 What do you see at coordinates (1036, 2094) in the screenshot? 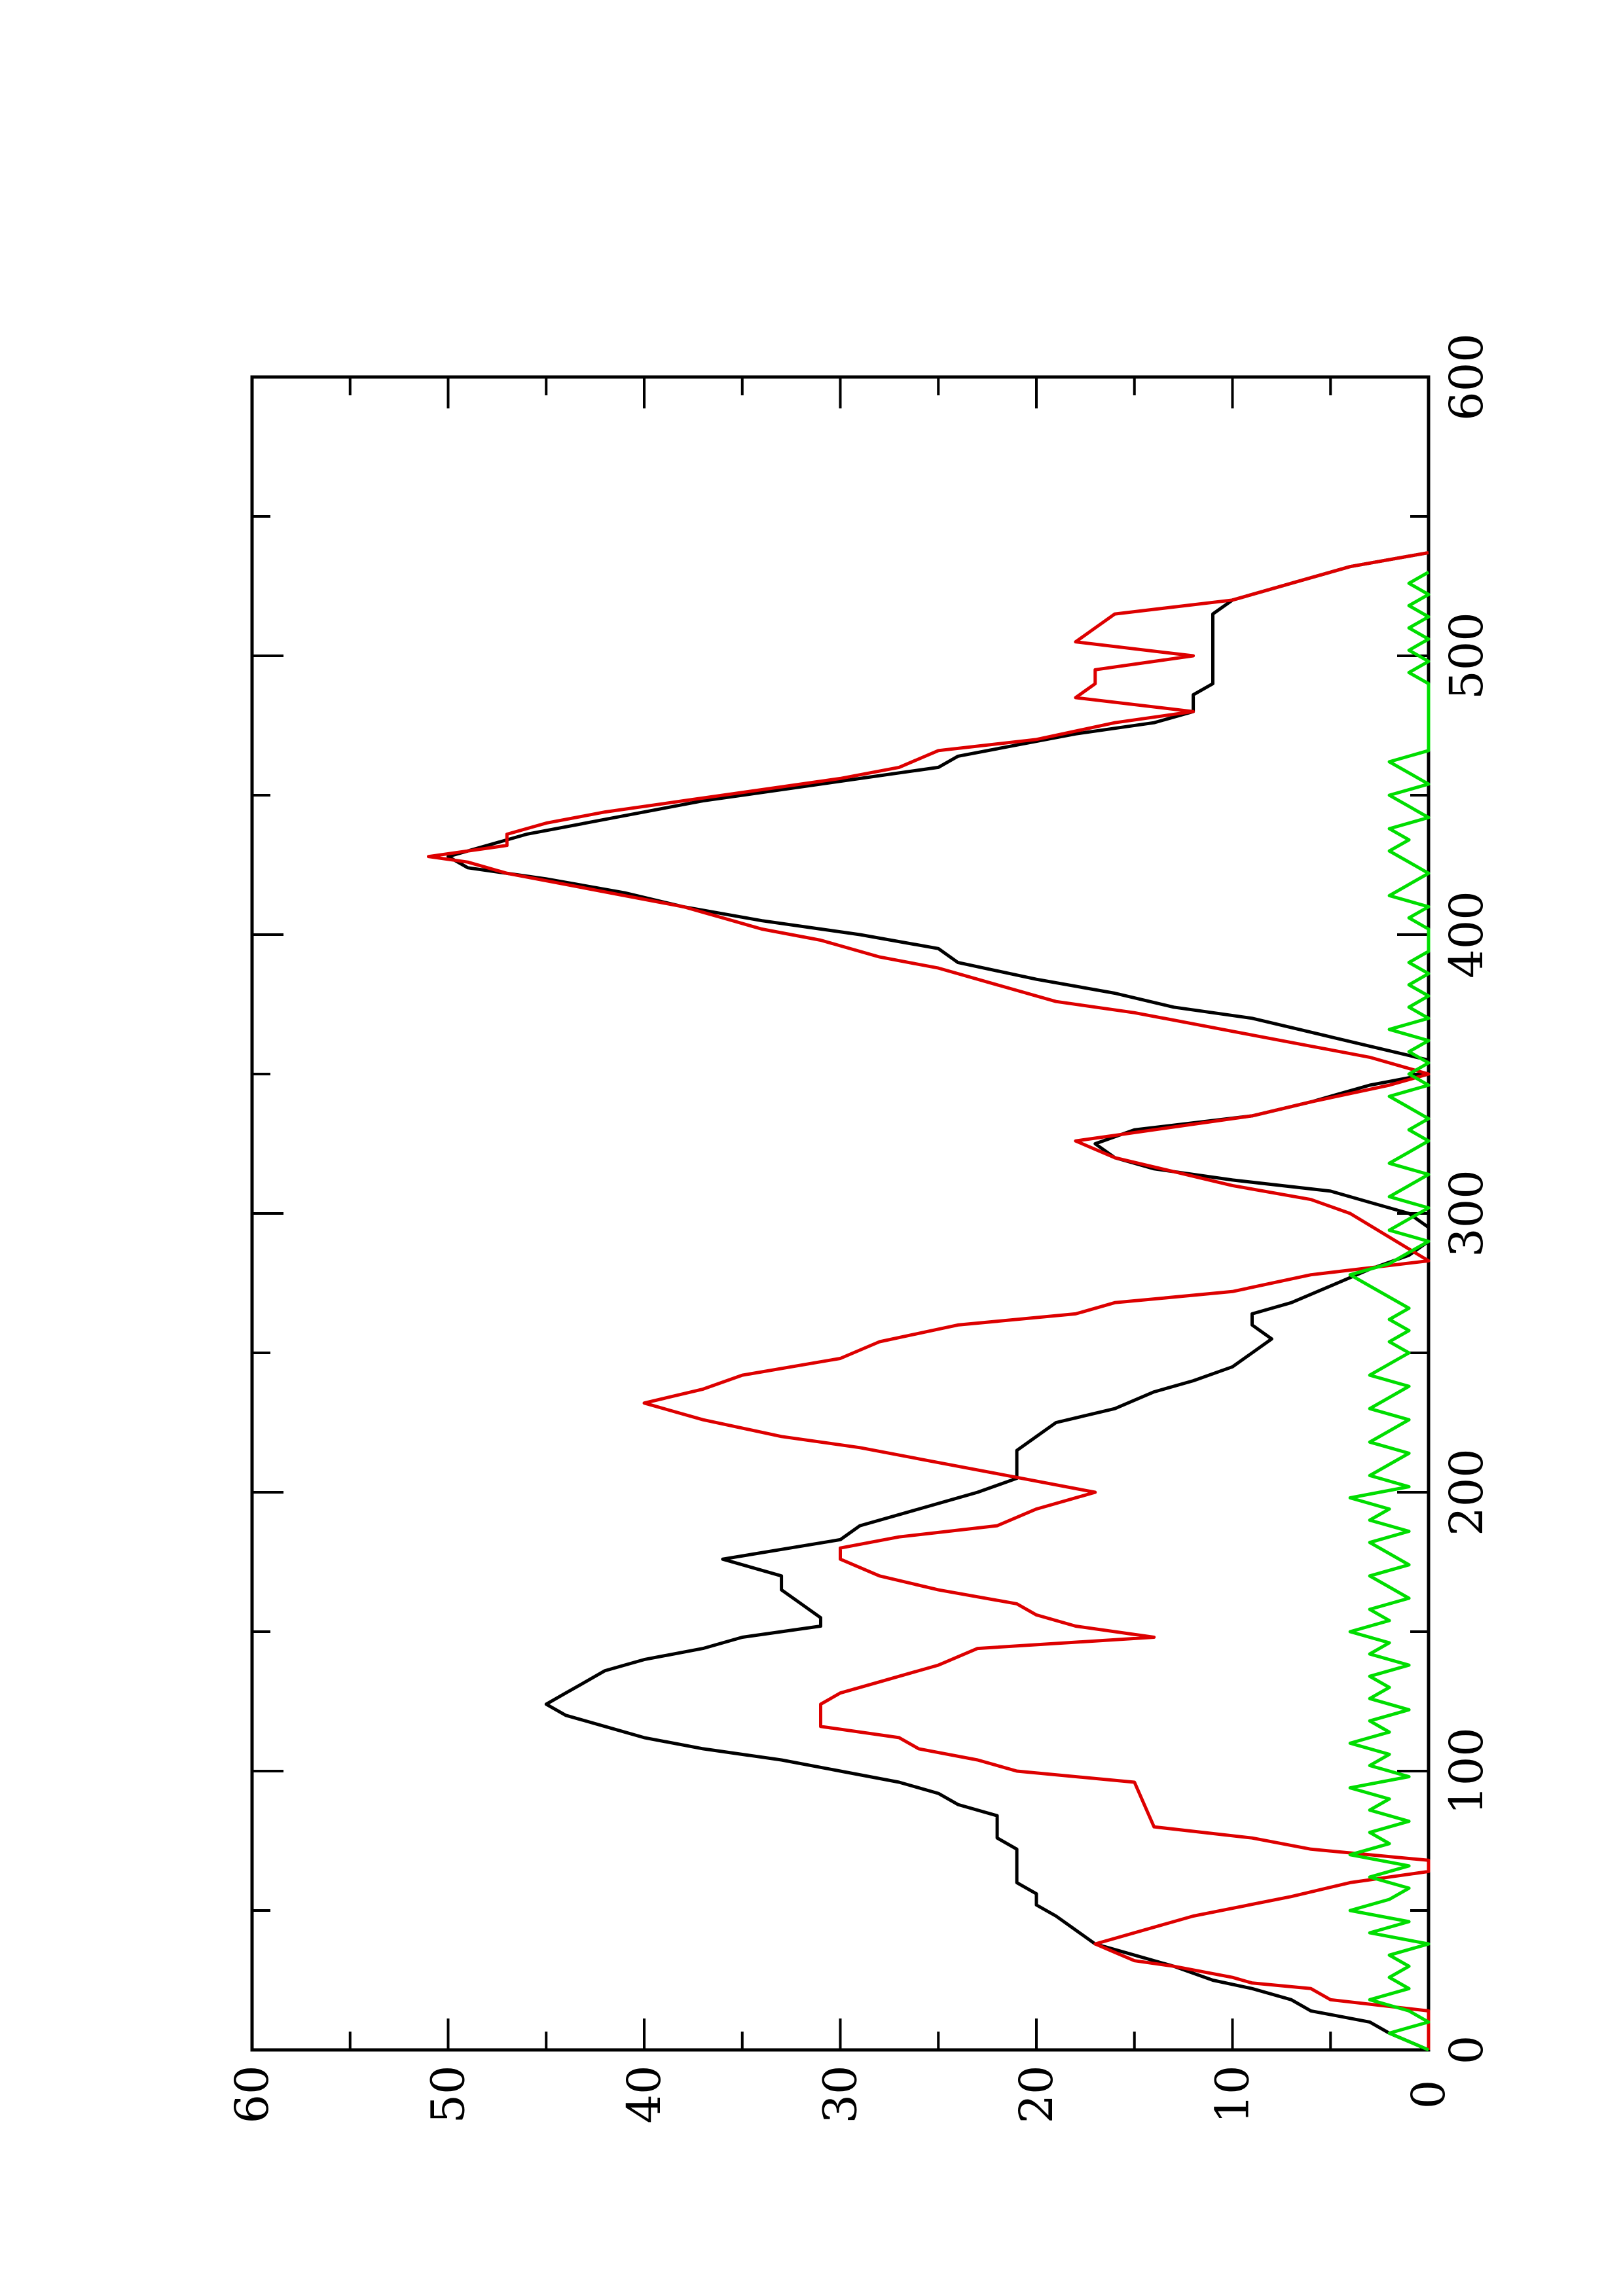
I see `y-tick-label: 20` at bounding box center [1036, 2094].